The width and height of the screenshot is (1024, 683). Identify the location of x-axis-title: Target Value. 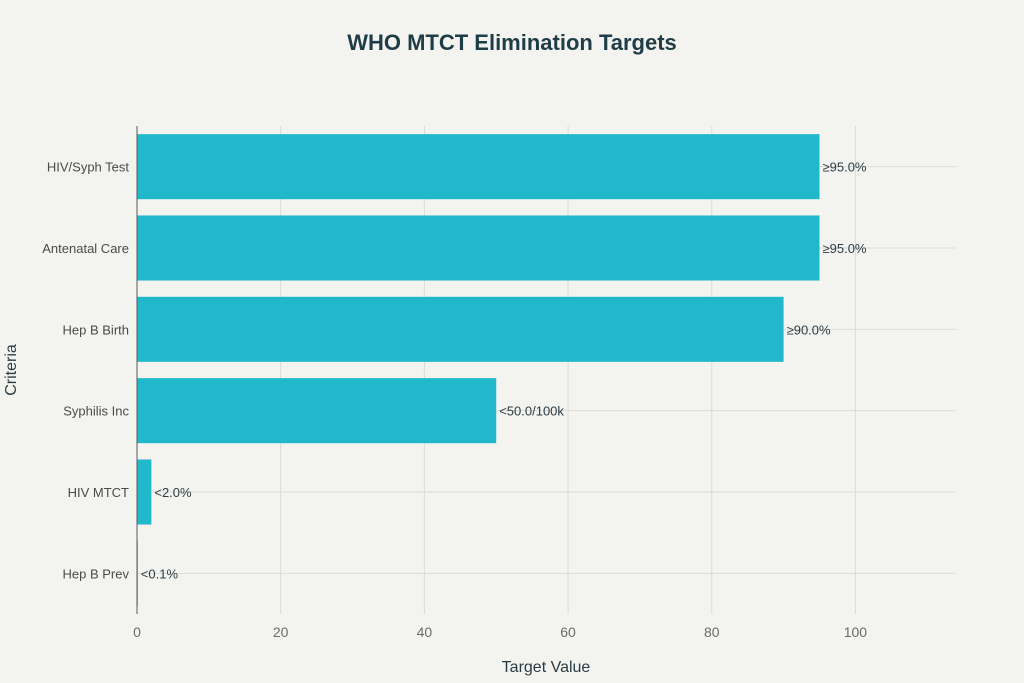
(546, 667).